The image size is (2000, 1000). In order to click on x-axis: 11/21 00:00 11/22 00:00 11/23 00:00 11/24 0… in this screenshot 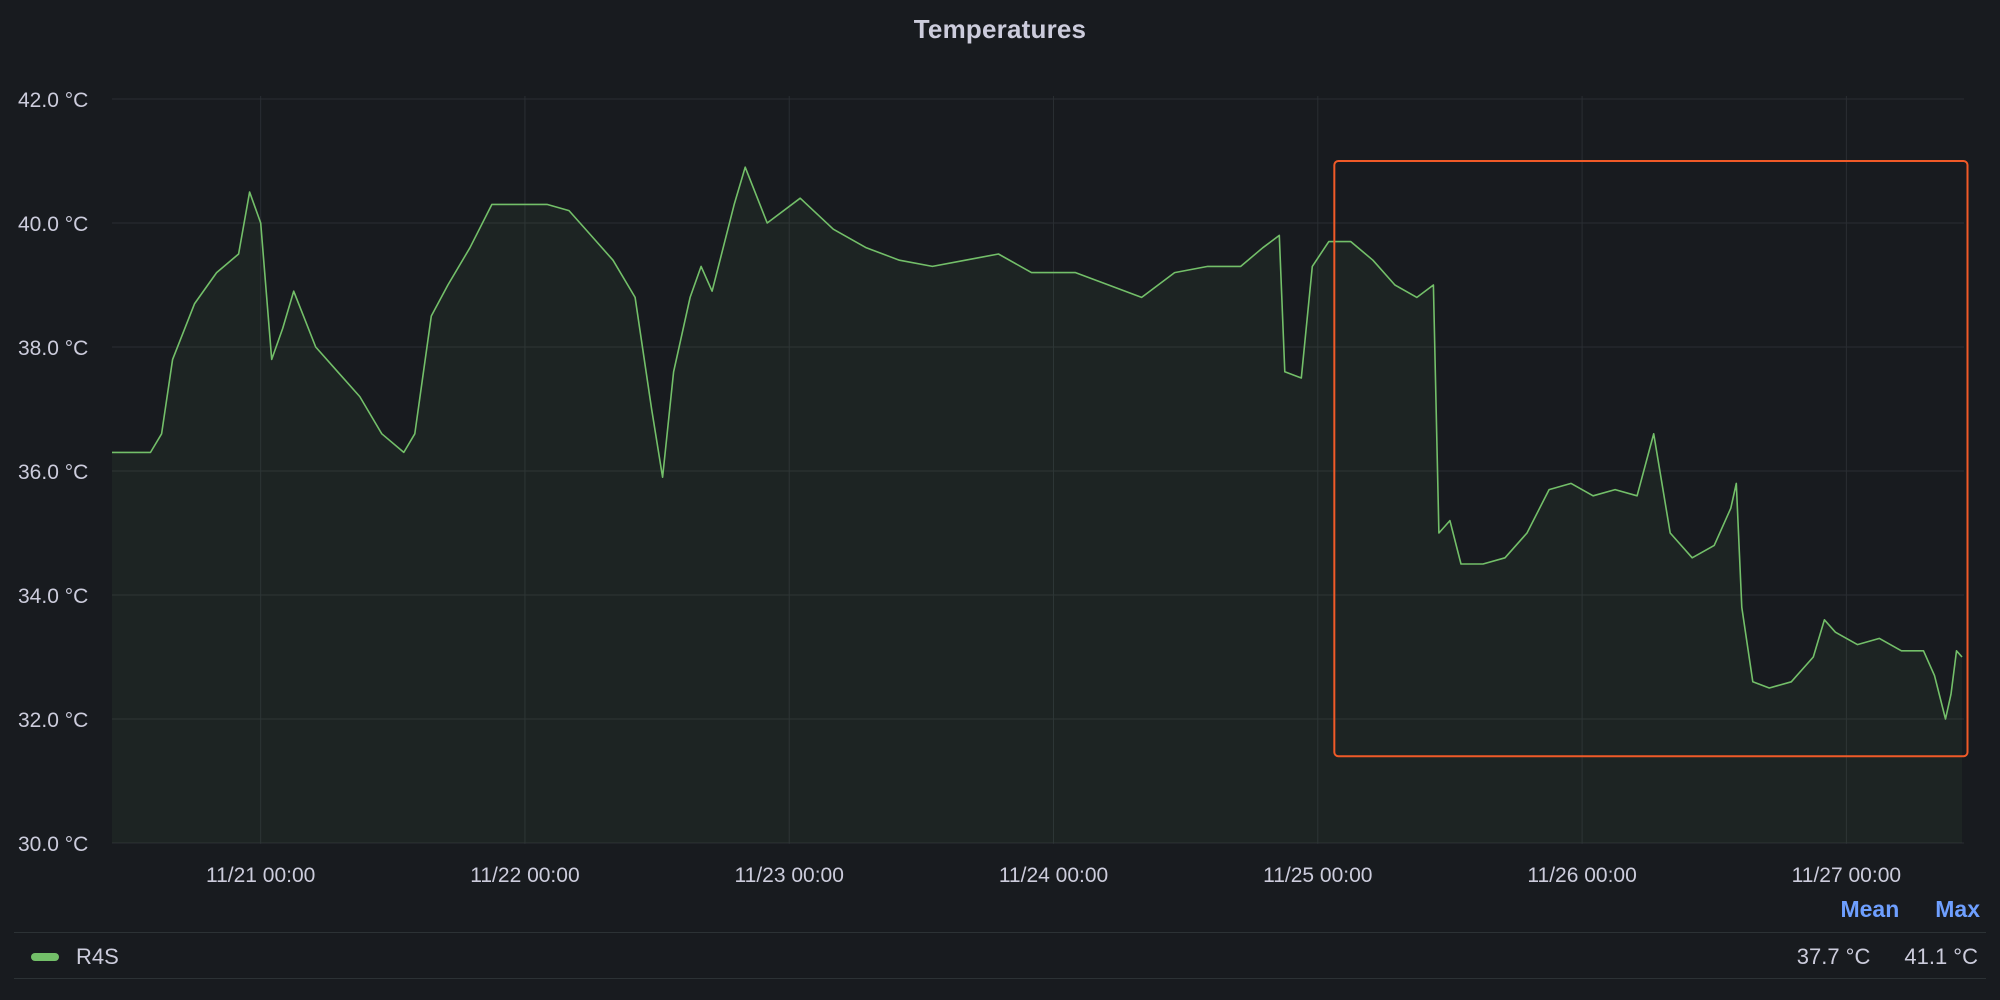, I will do `click(1053, 875)`.